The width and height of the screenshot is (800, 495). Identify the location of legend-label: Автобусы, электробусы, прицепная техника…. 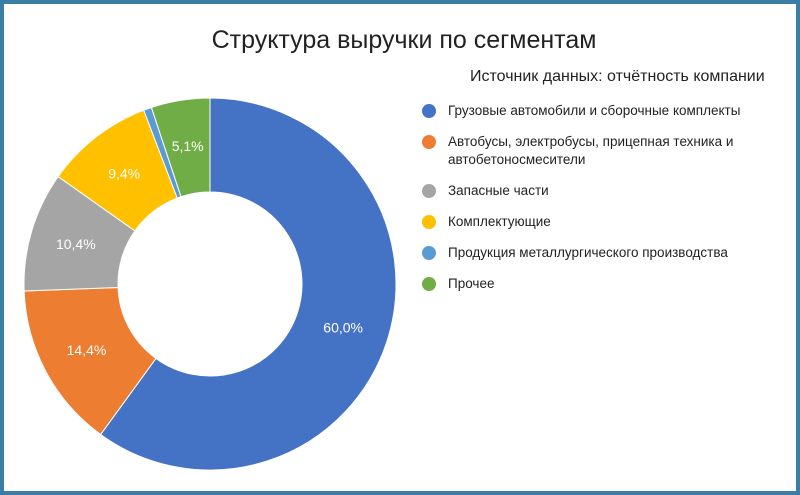
(591, 150).